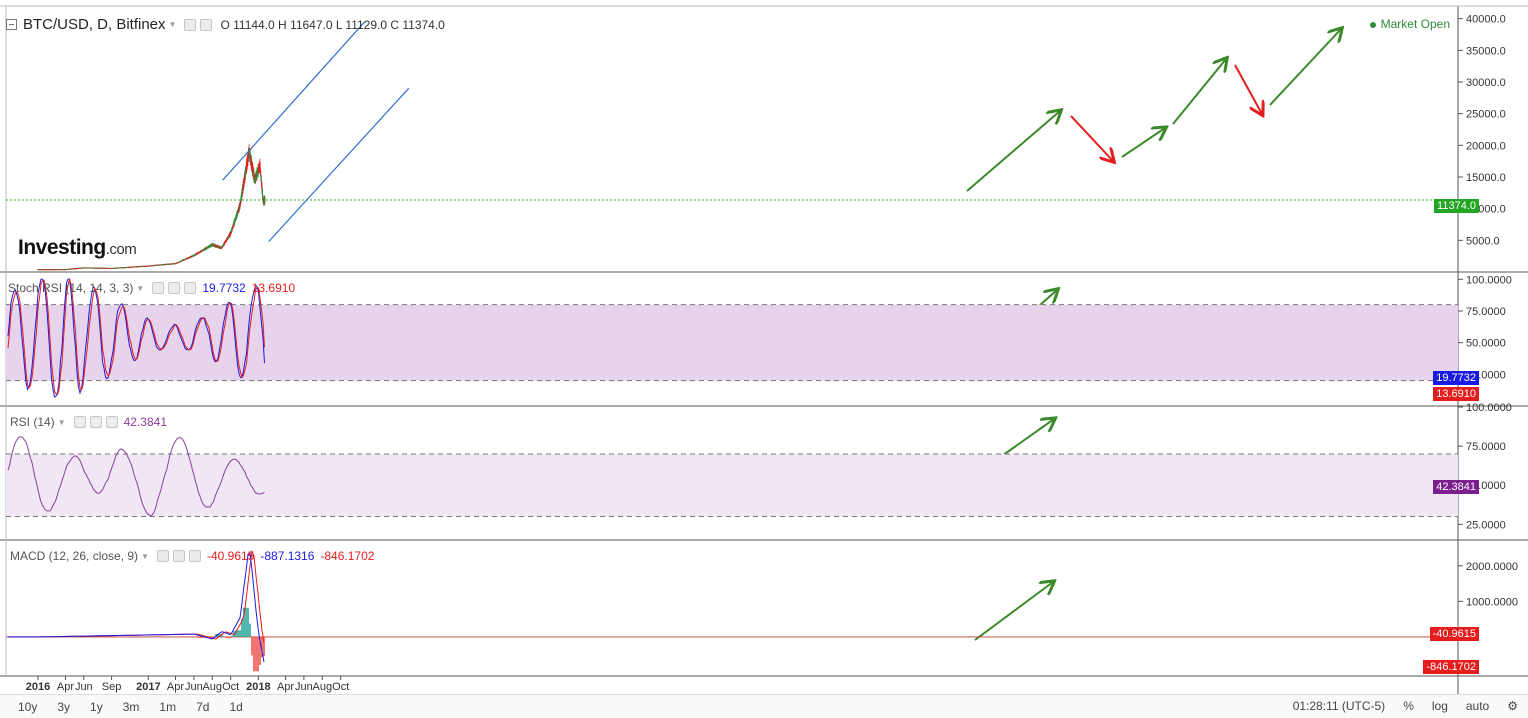 This screenshot has height=718, width=1528. I want to click on rsi-tag: 42.3841, so click(1456, 487).